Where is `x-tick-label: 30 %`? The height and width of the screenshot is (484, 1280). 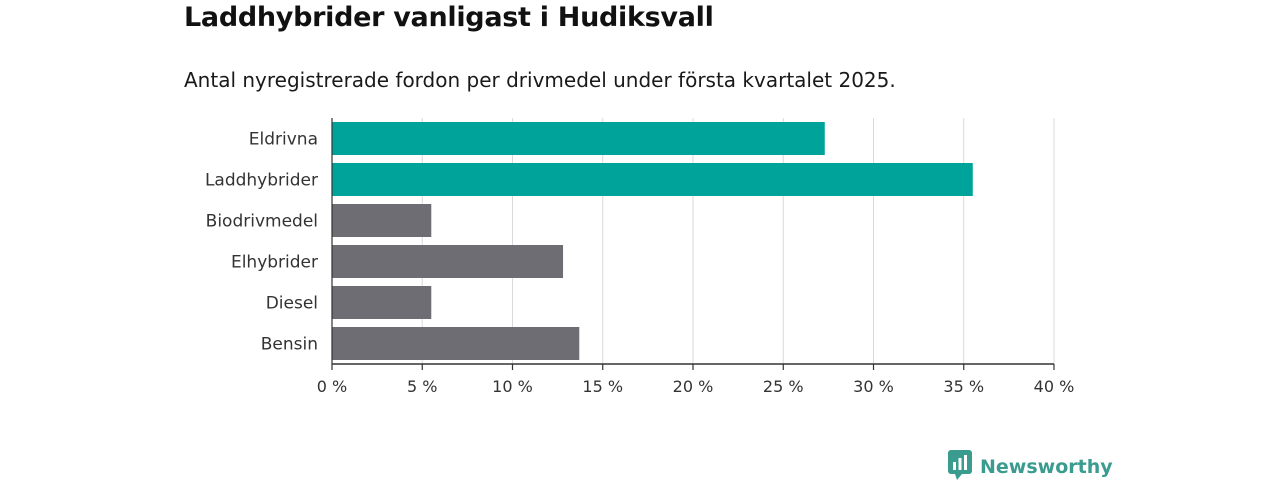
x-tick-label: 30 % is located at coordinates (873, 386).